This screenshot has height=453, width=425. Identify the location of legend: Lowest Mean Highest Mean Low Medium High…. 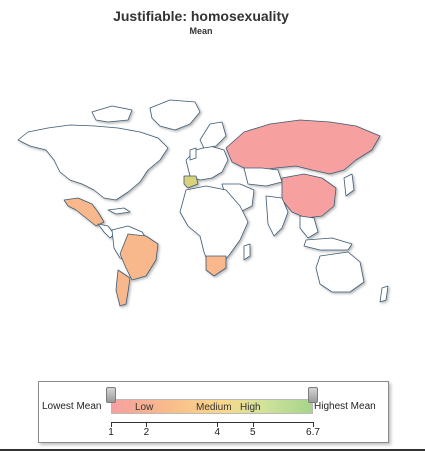
(213, 412).